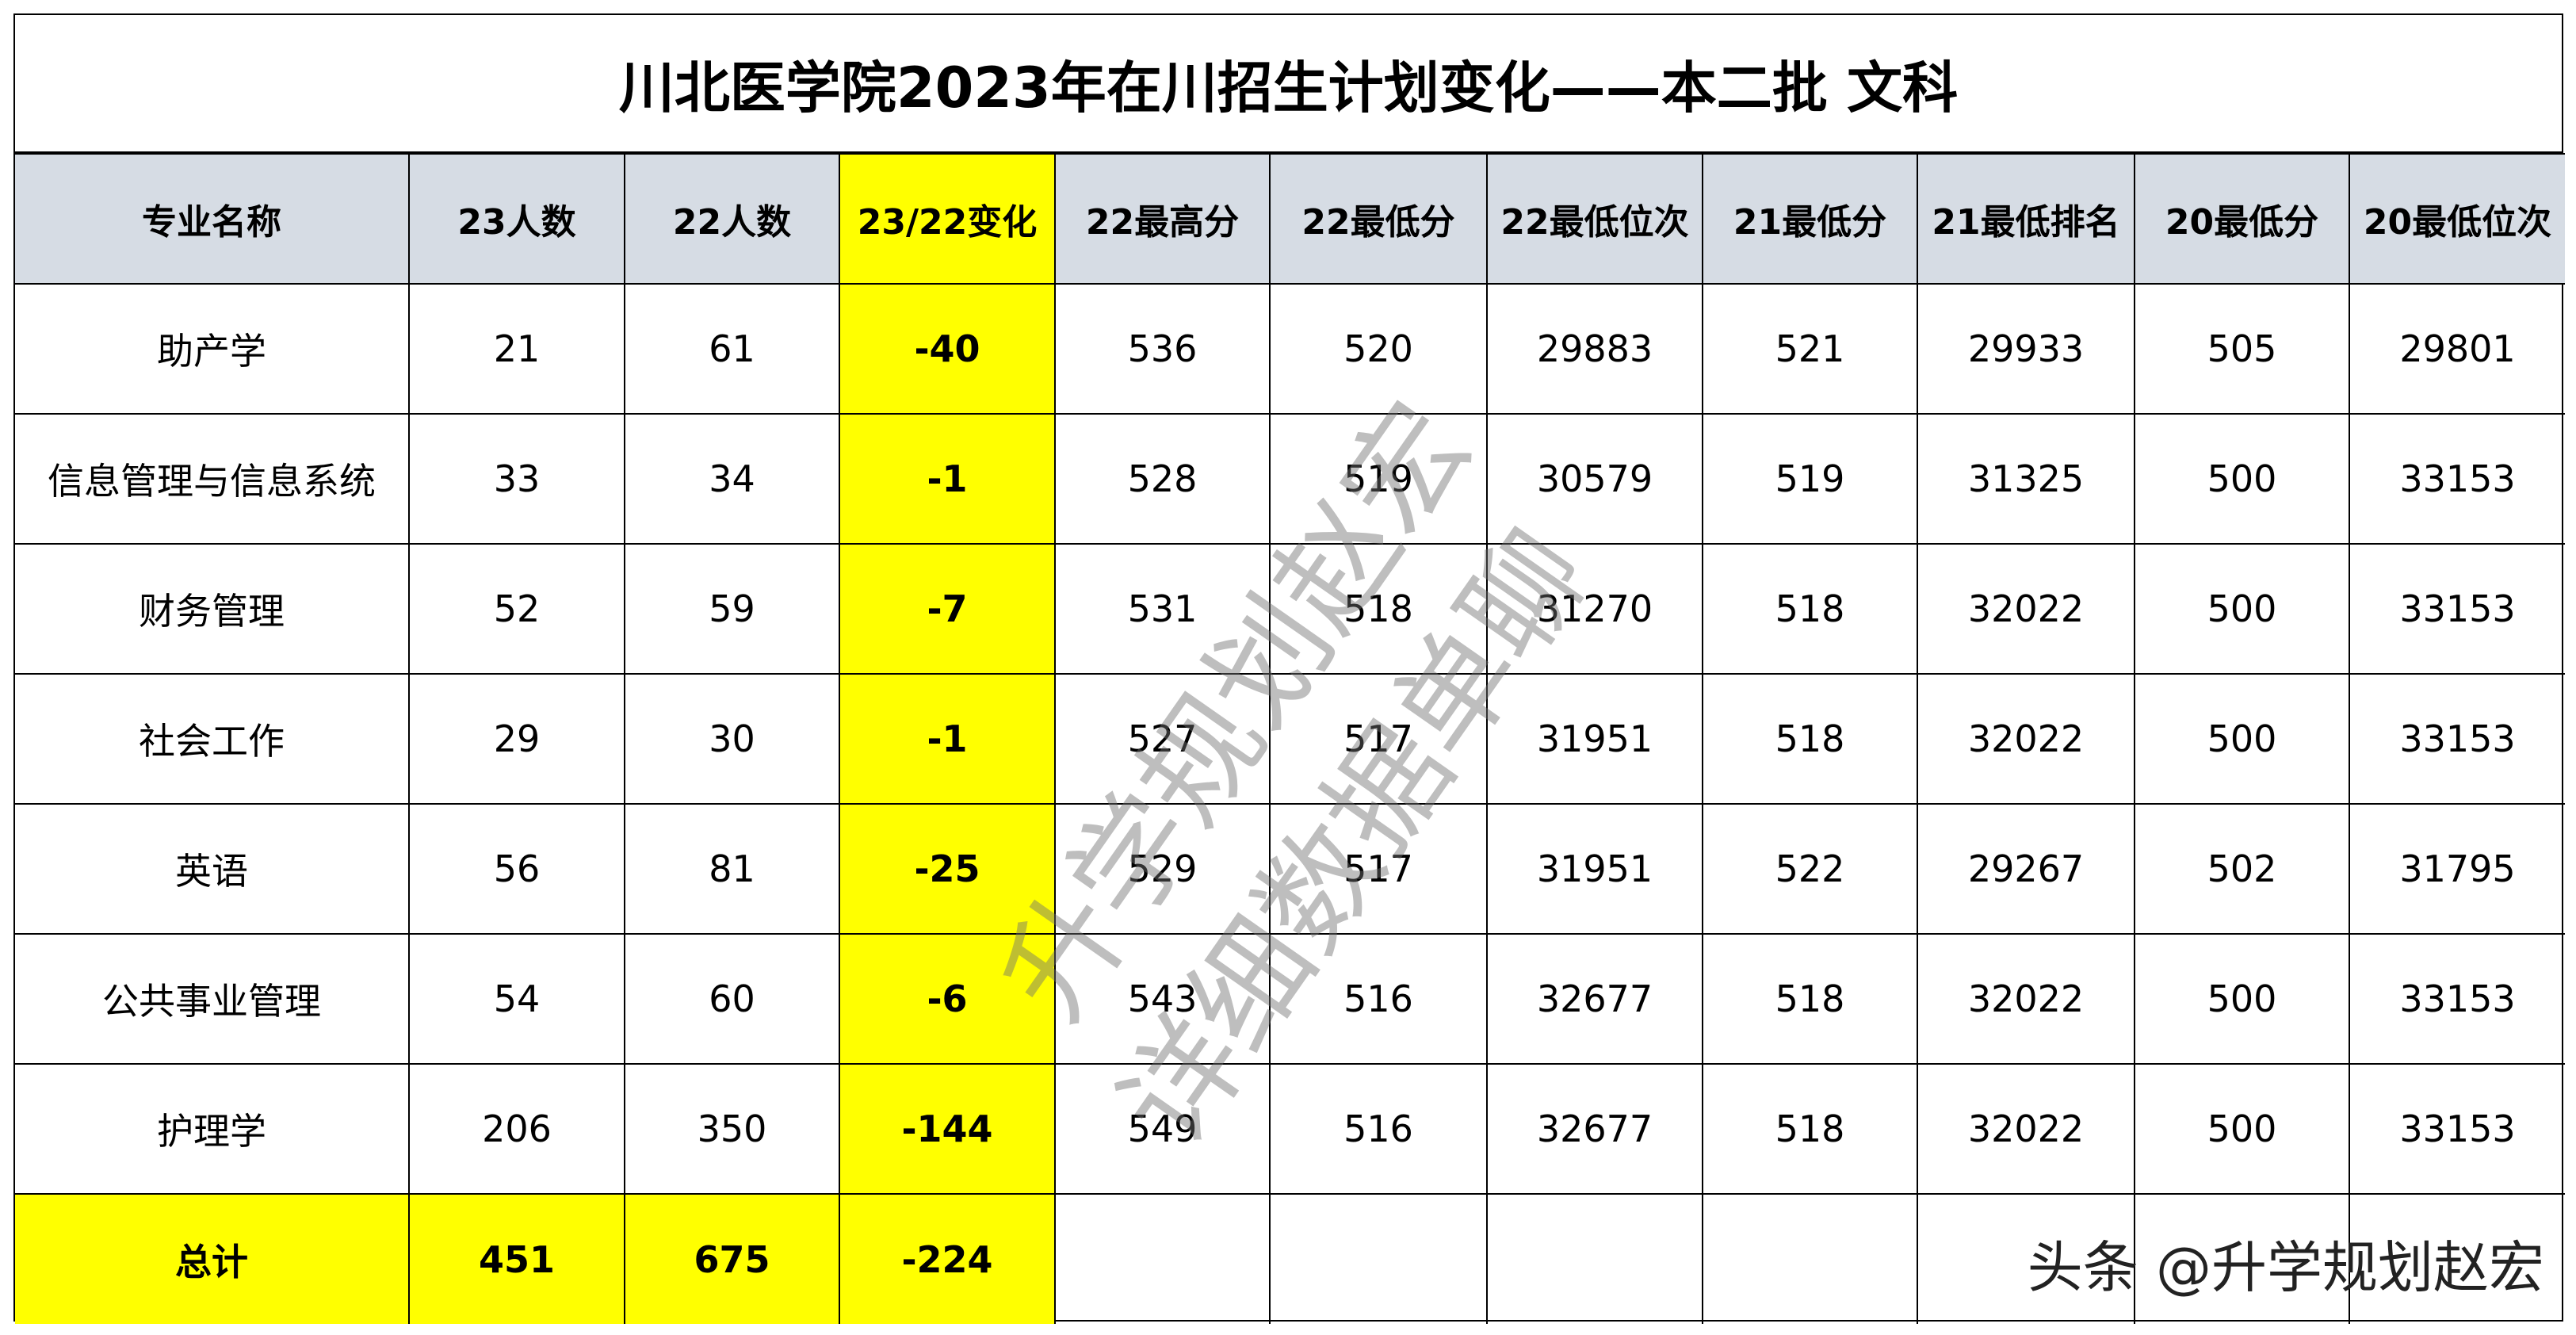 This screenshot has height=1335, width=2576. I want to click on table-cell: -6, so click(947, 999).